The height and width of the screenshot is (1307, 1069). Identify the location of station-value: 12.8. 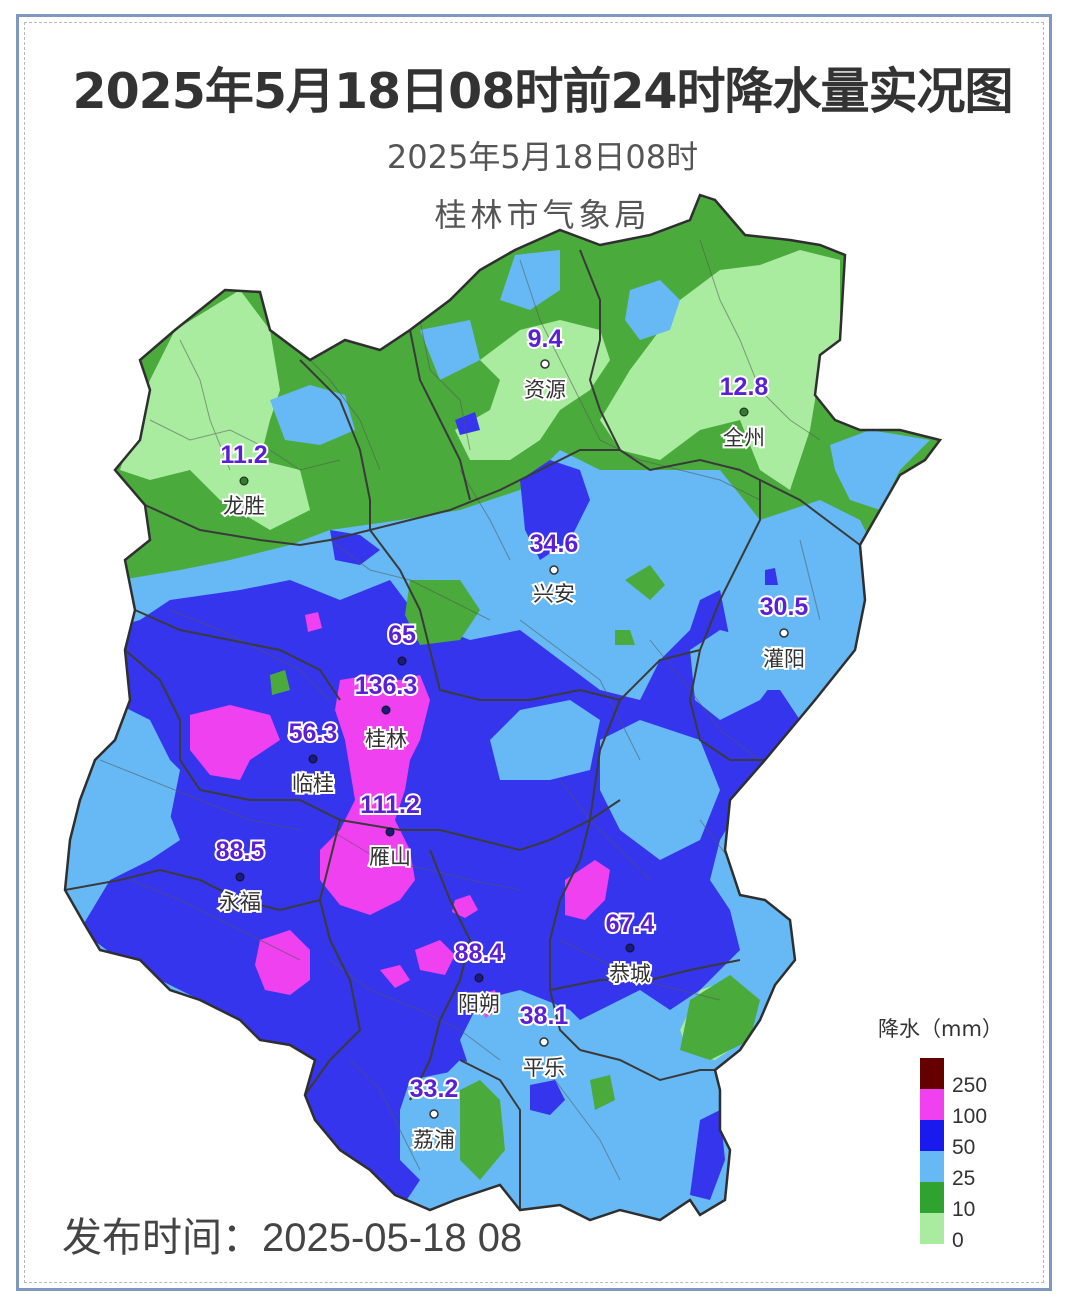
(744, 387).